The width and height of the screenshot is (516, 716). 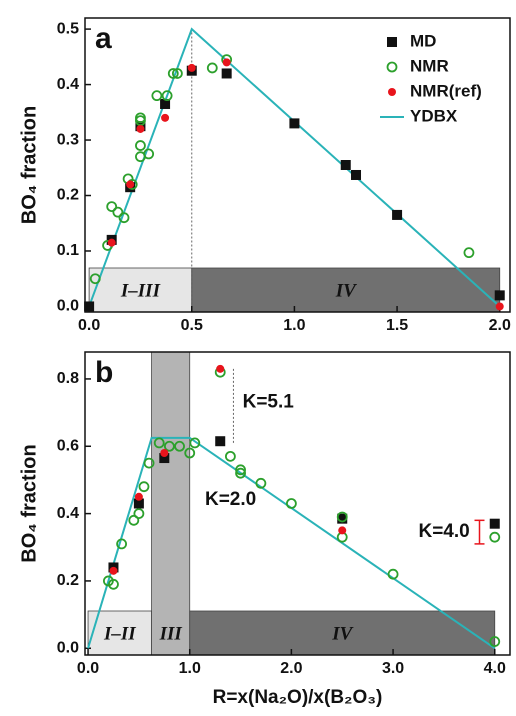 I want to click on y-tick-label: 0.6, so click(x=68, y=445).